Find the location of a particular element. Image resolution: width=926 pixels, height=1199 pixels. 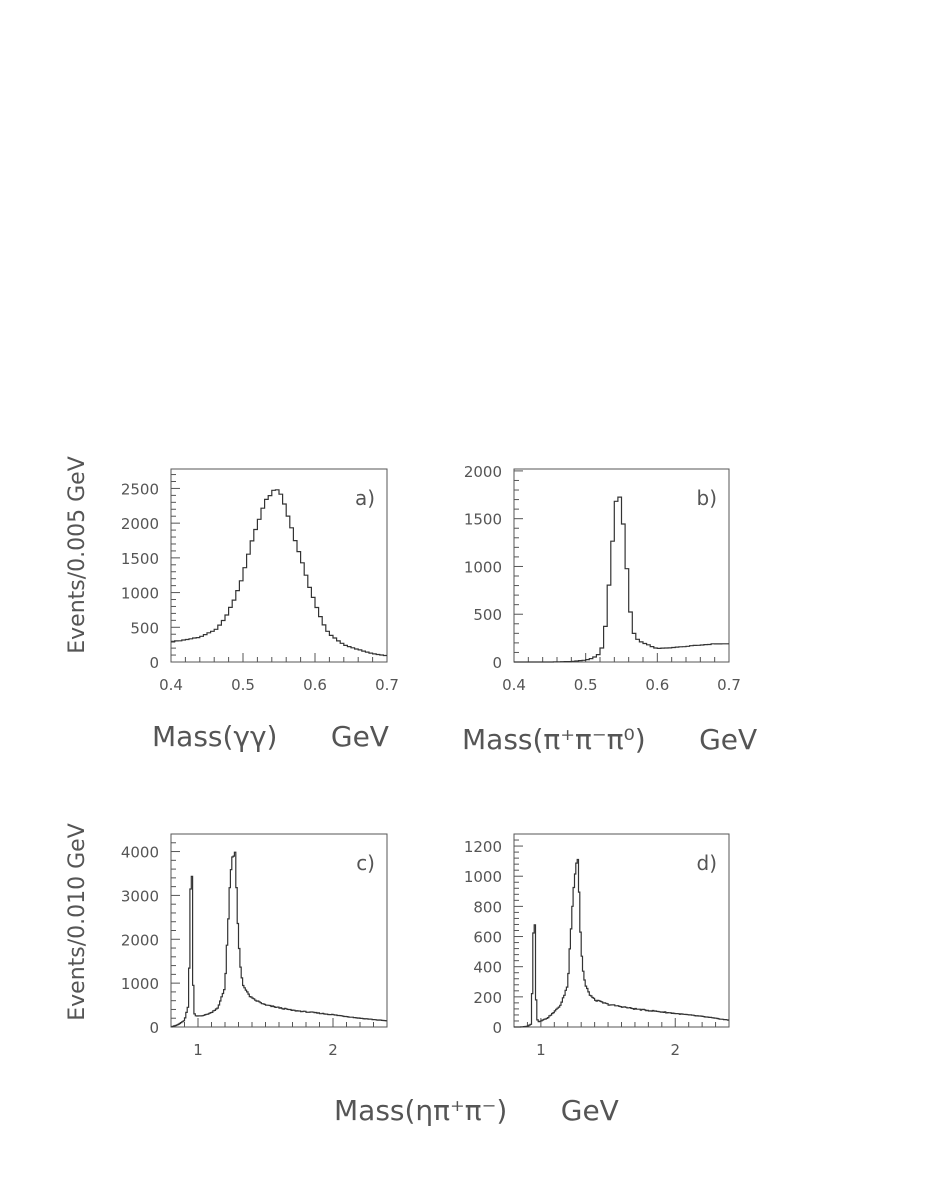

chart-panel-4: 0 200 400 600 800 1000 1200 1 2 d) is located at coordinates (597, 946).